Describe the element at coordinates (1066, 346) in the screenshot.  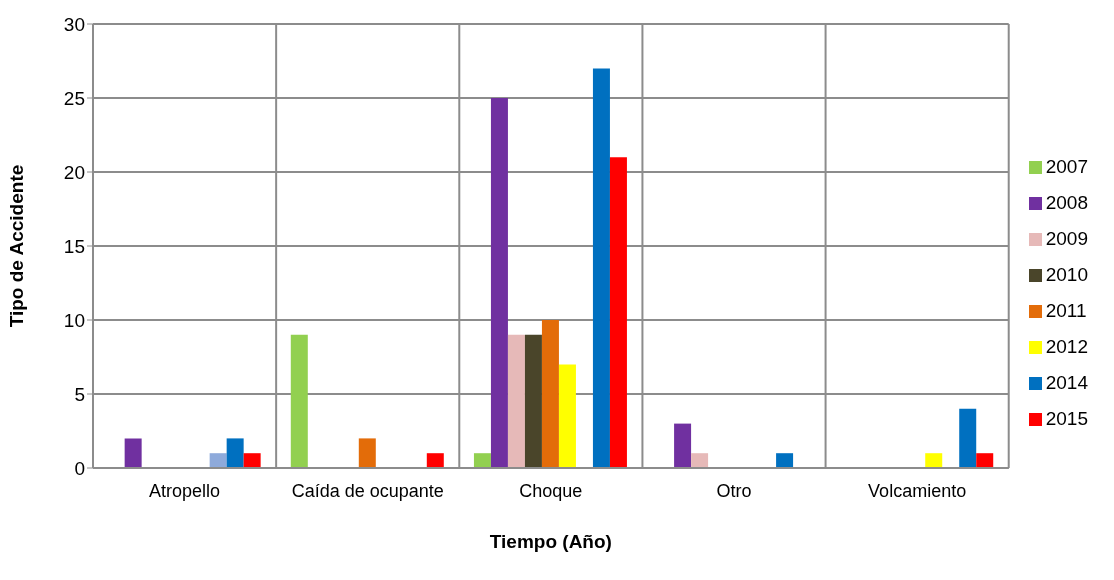
I see `legend-label: 2012` at that location.